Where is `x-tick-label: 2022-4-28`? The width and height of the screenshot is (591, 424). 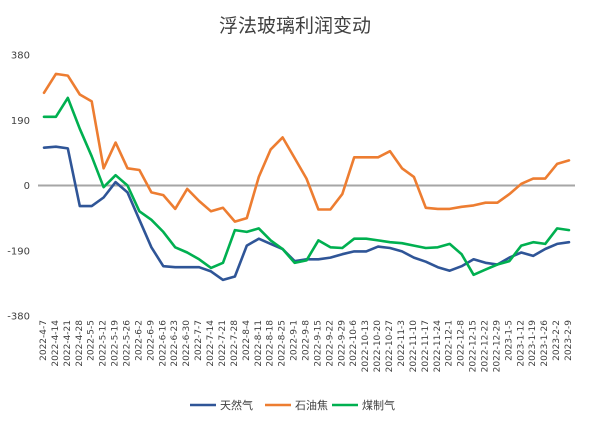 x-tick-label: 2022-4-28 is located at coordinates (80, 343).